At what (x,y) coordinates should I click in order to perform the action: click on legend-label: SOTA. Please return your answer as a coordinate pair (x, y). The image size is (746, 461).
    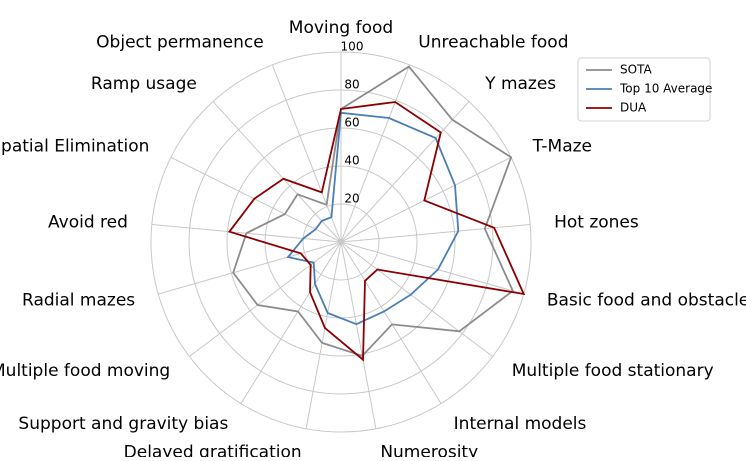
    Looking at the image, I should click on (636, 70).